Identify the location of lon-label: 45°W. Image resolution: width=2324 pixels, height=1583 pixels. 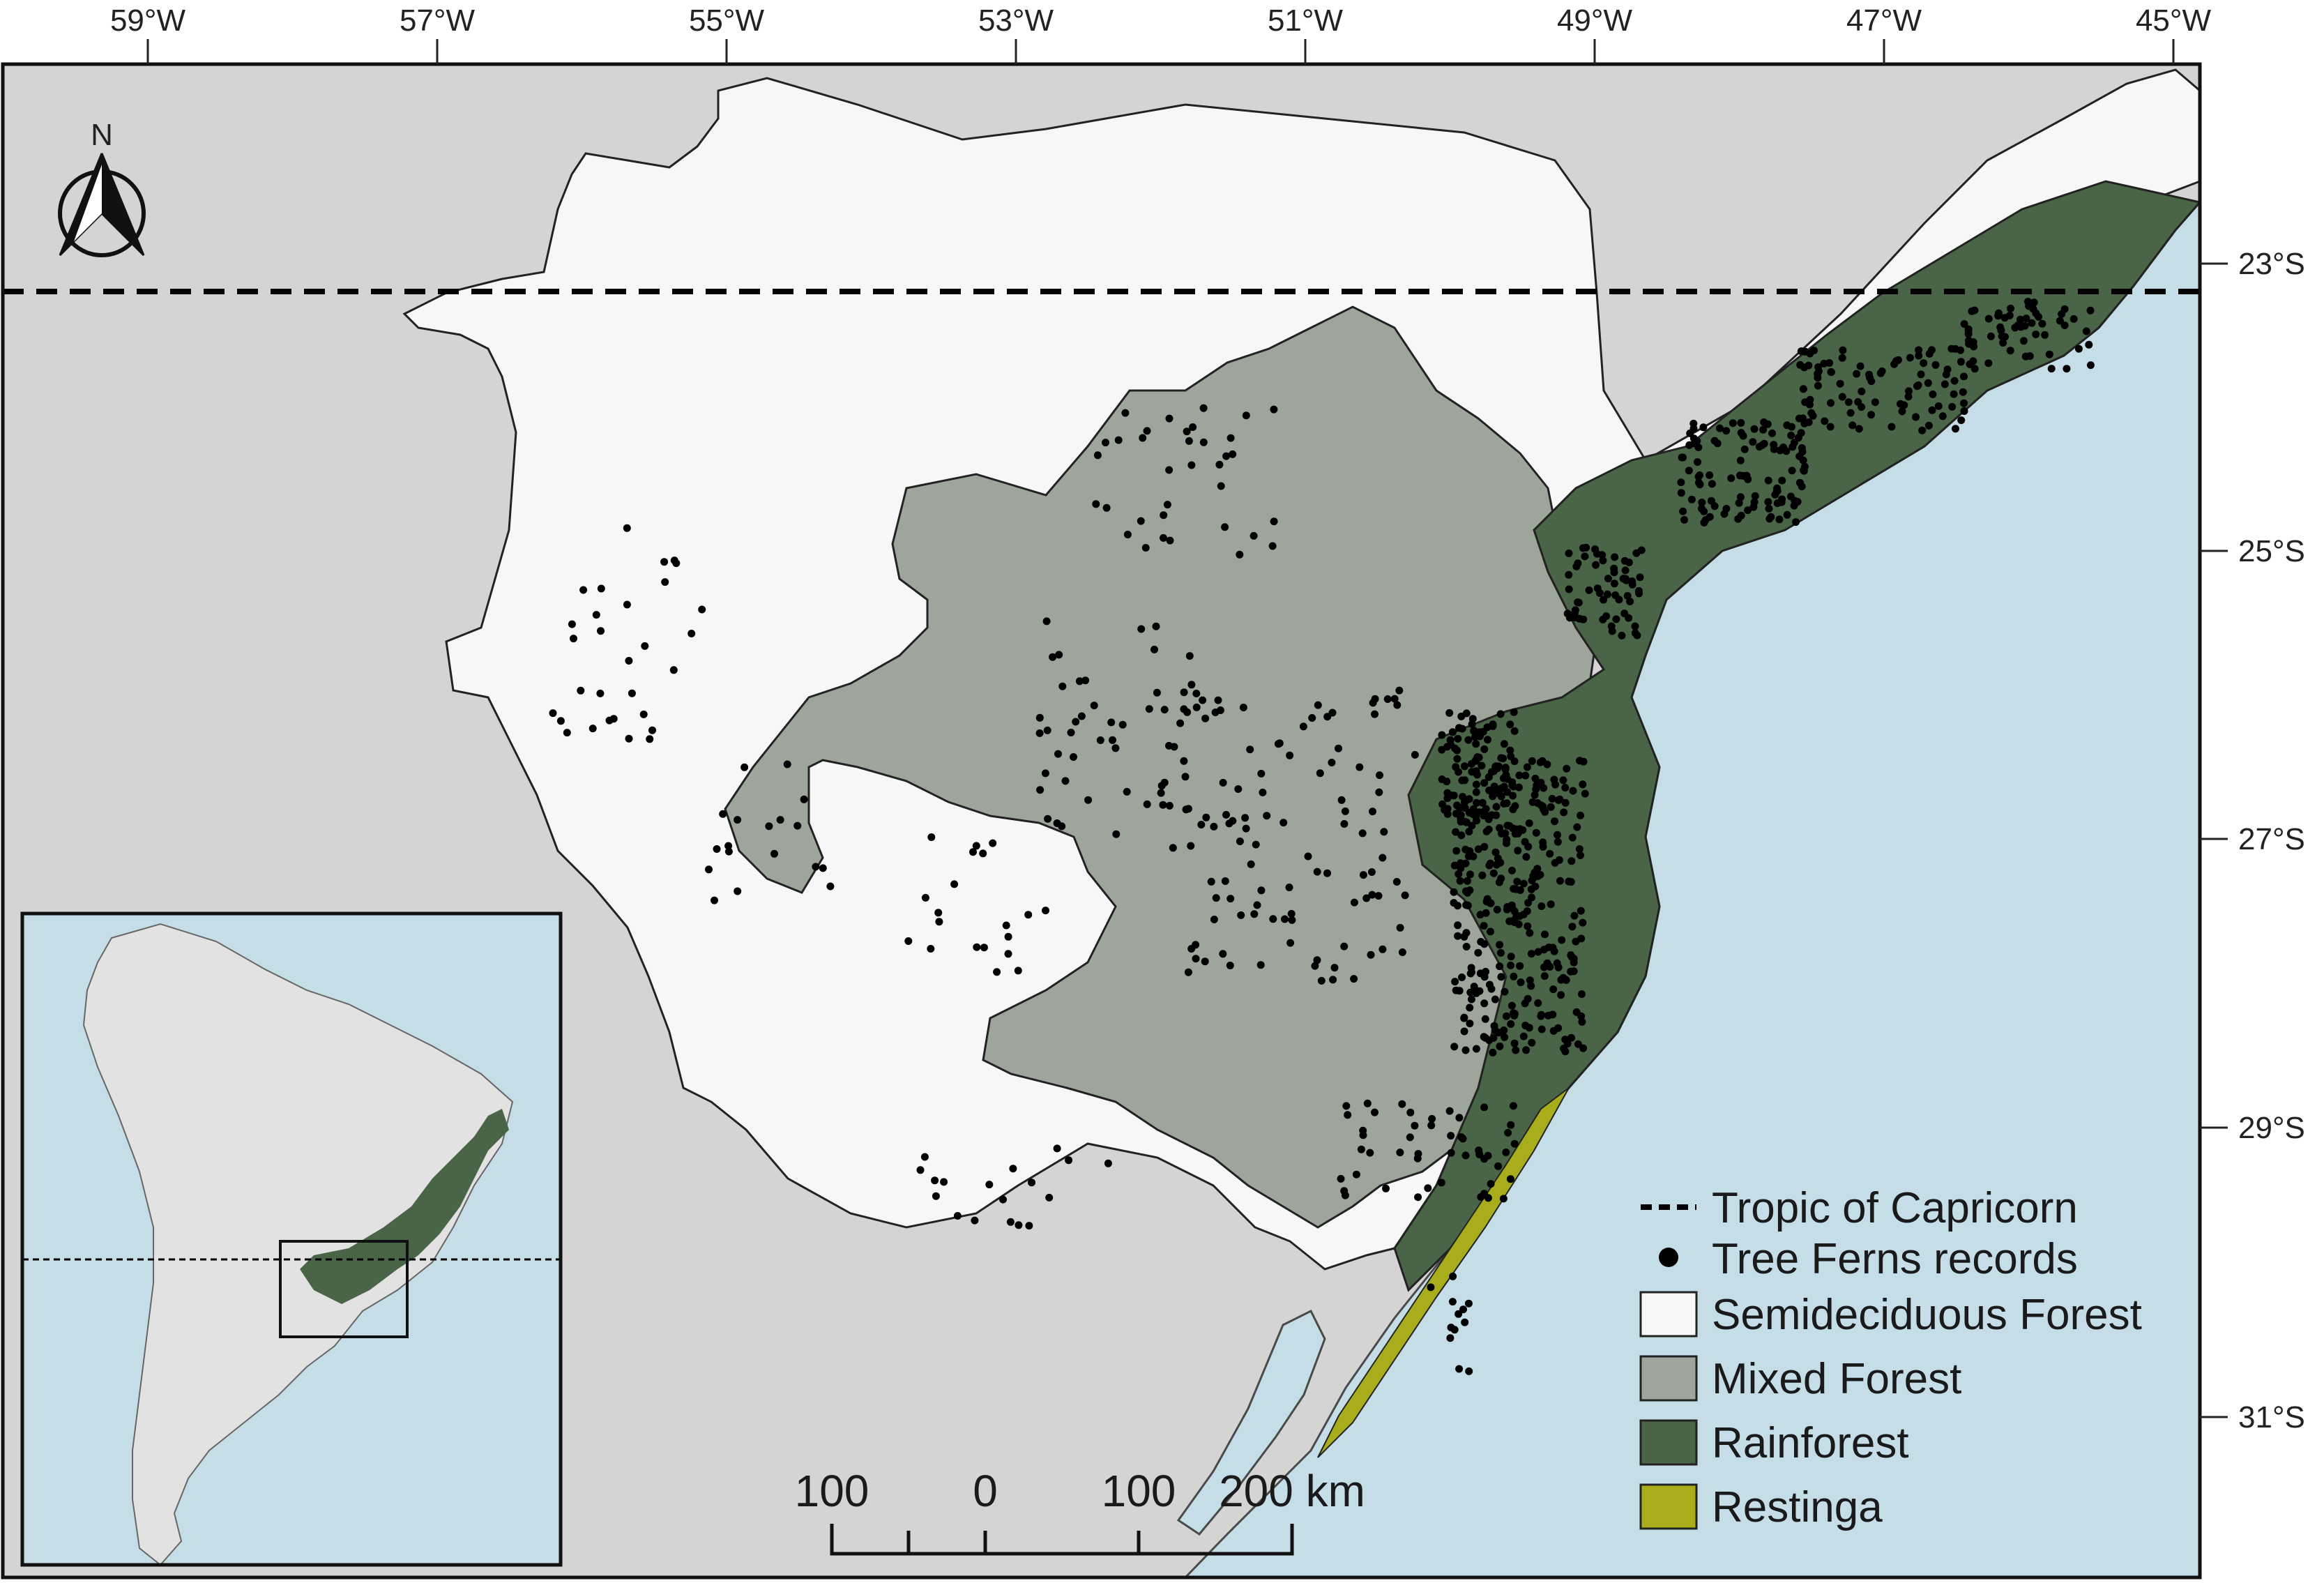
(2174, 20).